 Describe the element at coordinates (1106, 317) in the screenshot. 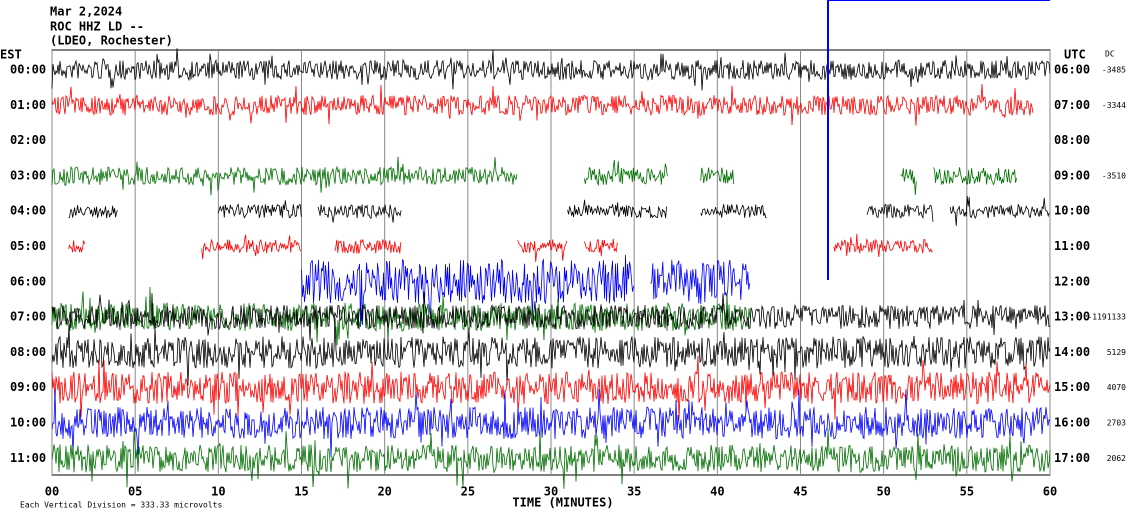

I see `dc-value: -1191133` at that location.